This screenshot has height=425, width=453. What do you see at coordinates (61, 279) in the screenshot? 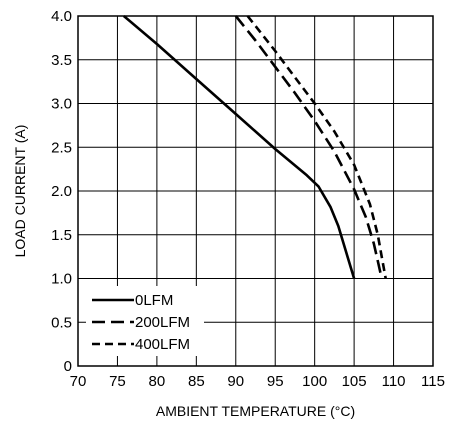
I see `y-tick-label: 1.0` at bounding box center [61, 279].